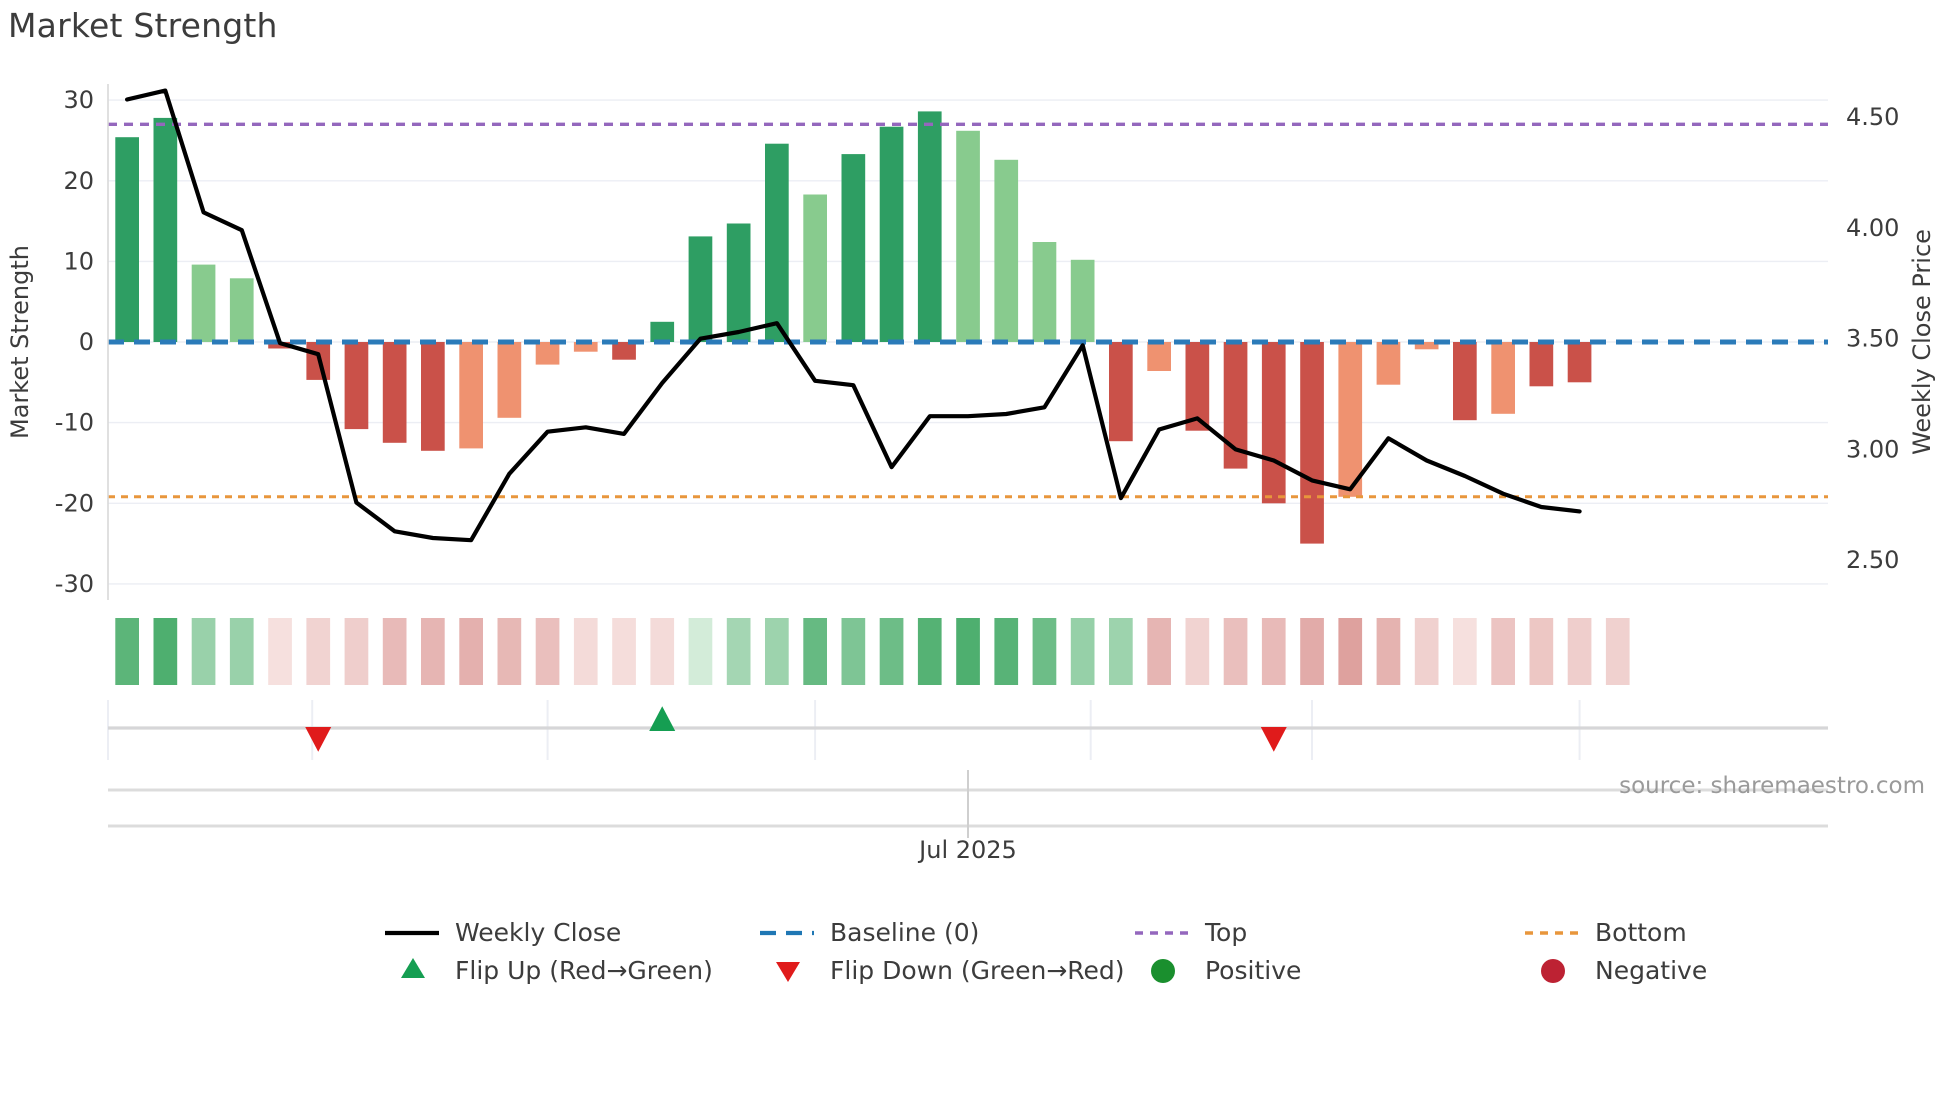 This screenshot has height=1102, width=1960. I want to click on legend-item-7: Negative, so click(1624, 970).